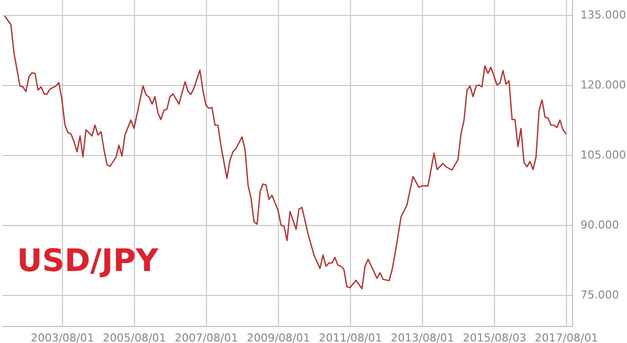 The width and height of the screenshot is (627, 343). What do you see at coordinates (350, 337) in the screenshot?
I see `x-tick-label: 2011/08/01` at bounding box center [350, 337].